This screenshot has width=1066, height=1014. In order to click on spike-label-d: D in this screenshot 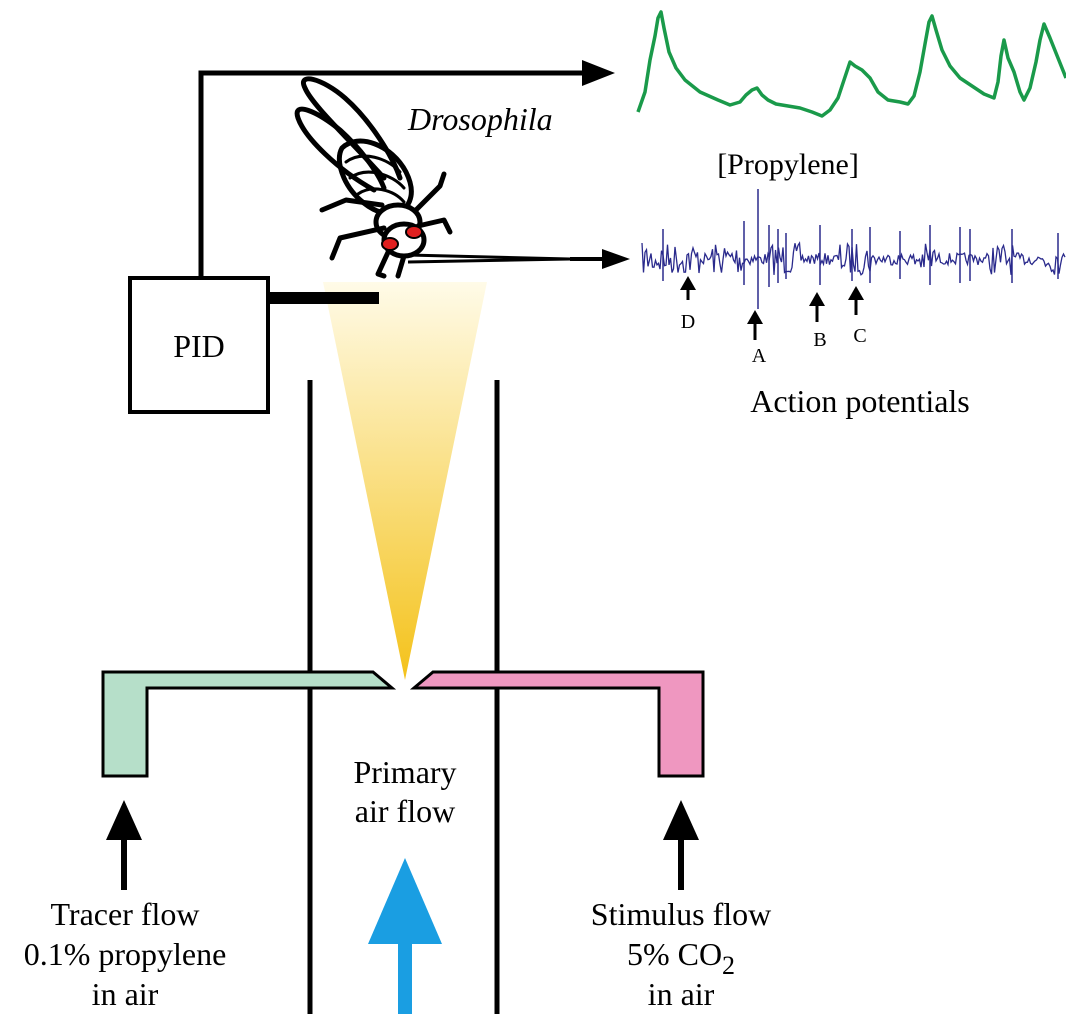, I will do `click(688, 322)`.